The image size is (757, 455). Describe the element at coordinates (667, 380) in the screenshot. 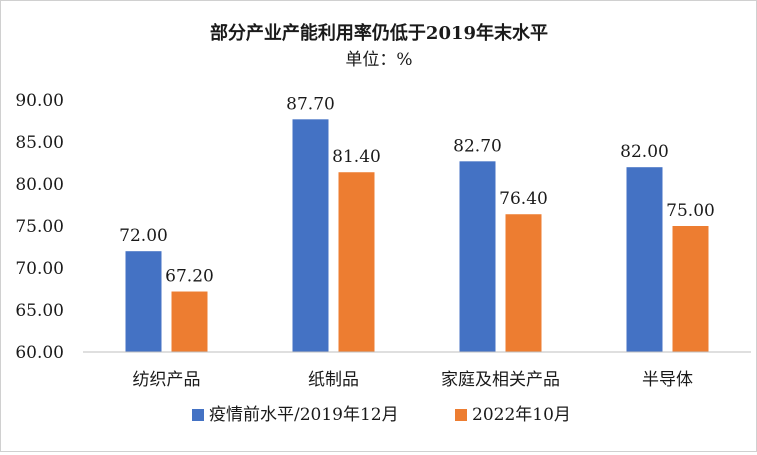

I see `x-category-label: 半导体` at that location.